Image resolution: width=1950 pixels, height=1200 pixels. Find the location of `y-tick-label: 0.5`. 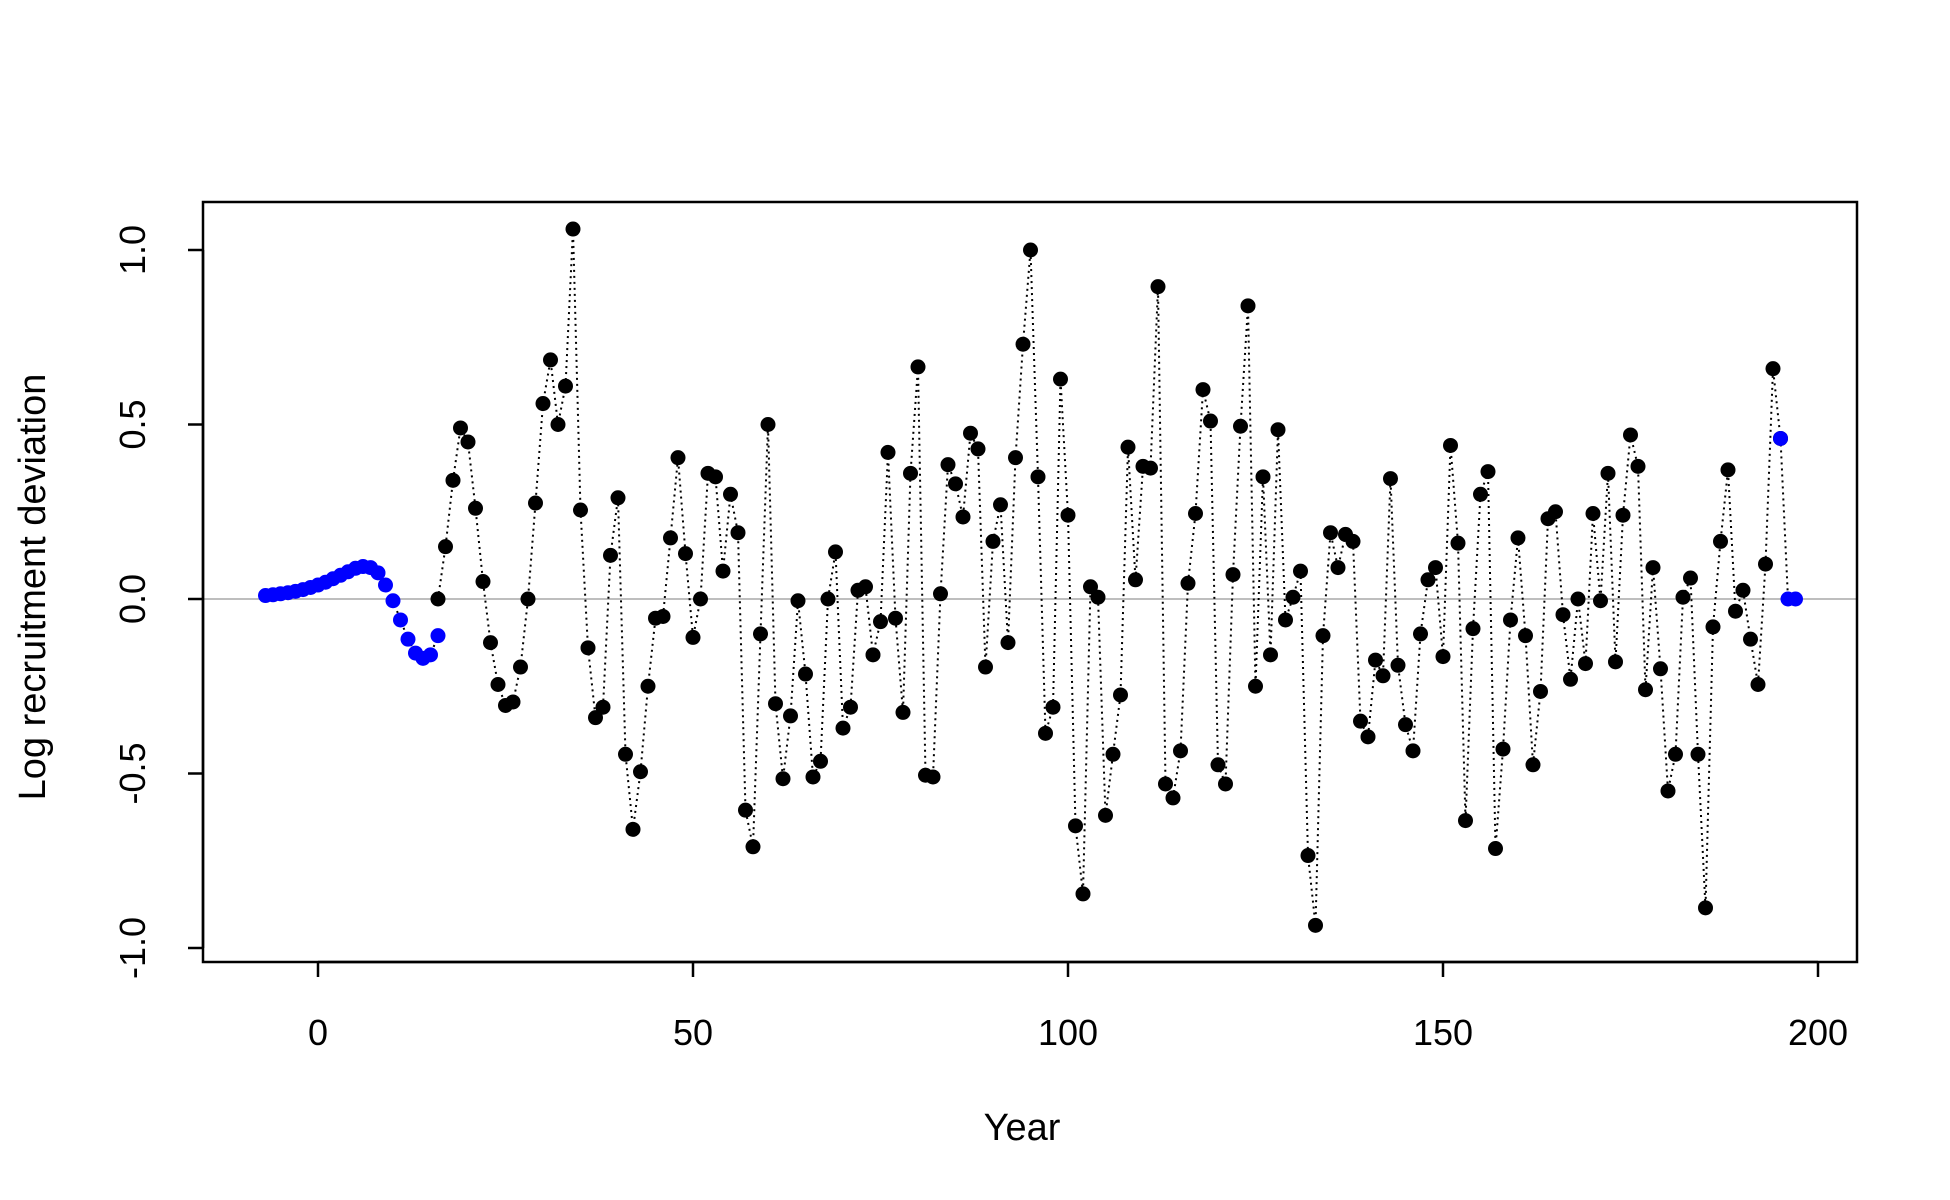

y-tick-label: 0.5 is located at coordinates (132, 424).